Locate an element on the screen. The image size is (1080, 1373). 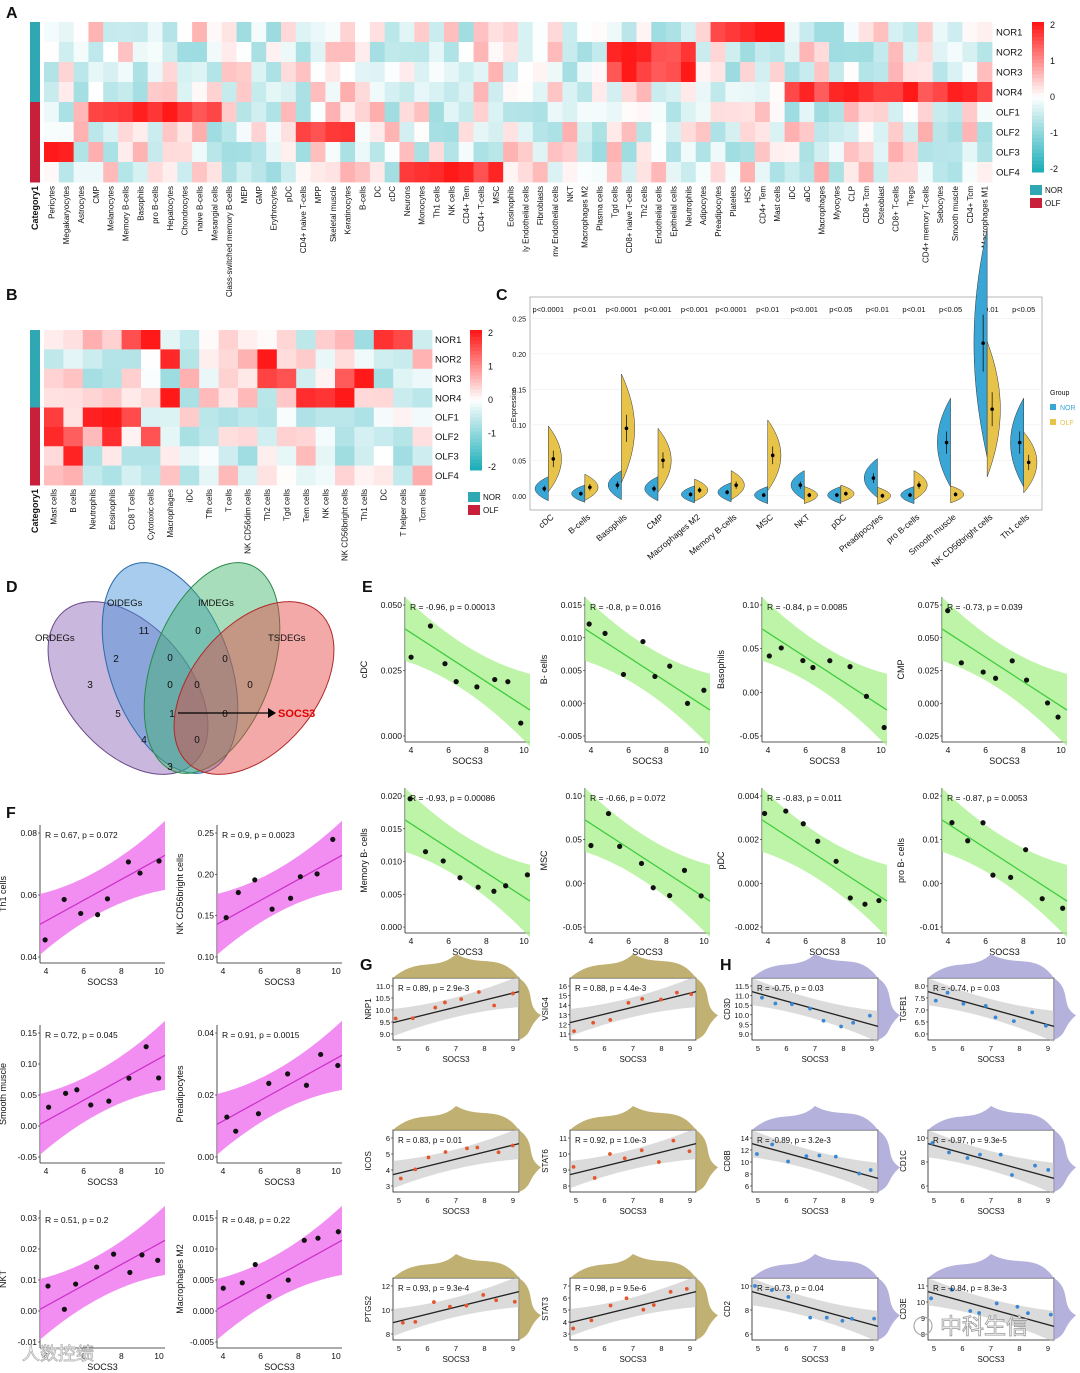
confidence-band is located at coordinates (815, 1310).